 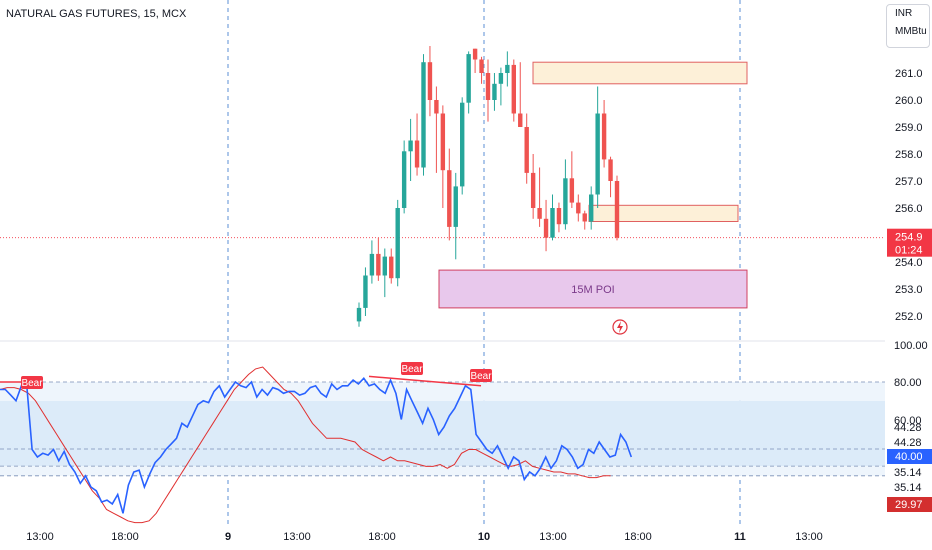 I want to click on chart-title: NATURAL GAS FUTURES, 15, MCX, so click(x=96, y=14).